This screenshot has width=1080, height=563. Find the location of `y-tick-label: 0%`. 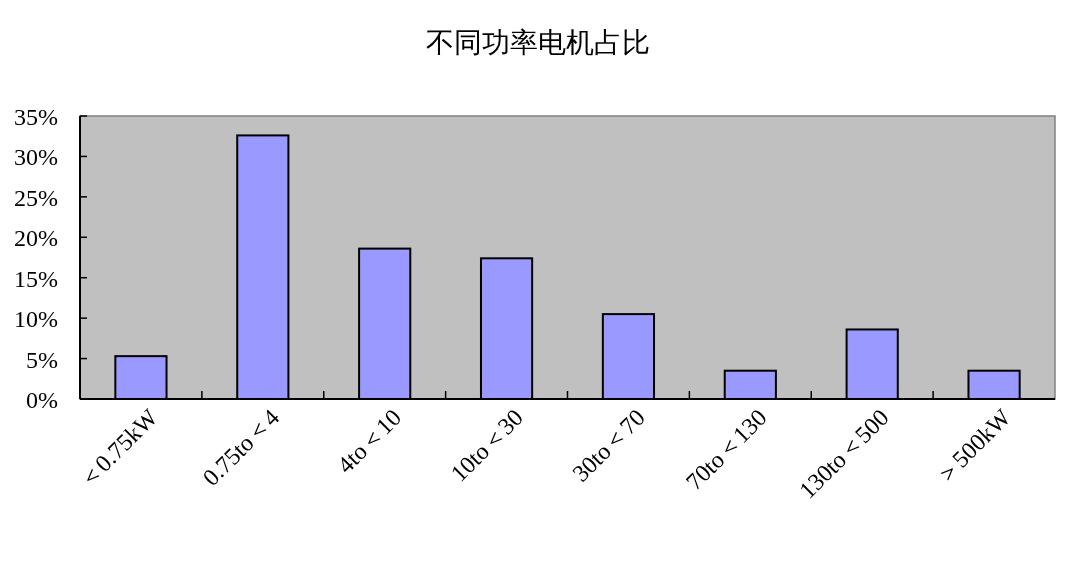

y-tick-label: 0% is located at coordinates (42, 400).